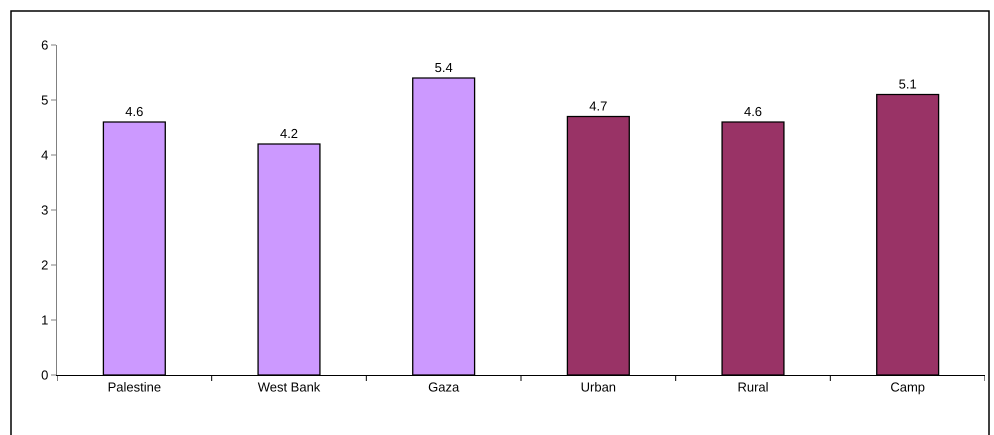 The image size is (994, 435). Describe the element at coordinates (44, 100) in the screenshot. I see `y-tick-label: 5` at that location.